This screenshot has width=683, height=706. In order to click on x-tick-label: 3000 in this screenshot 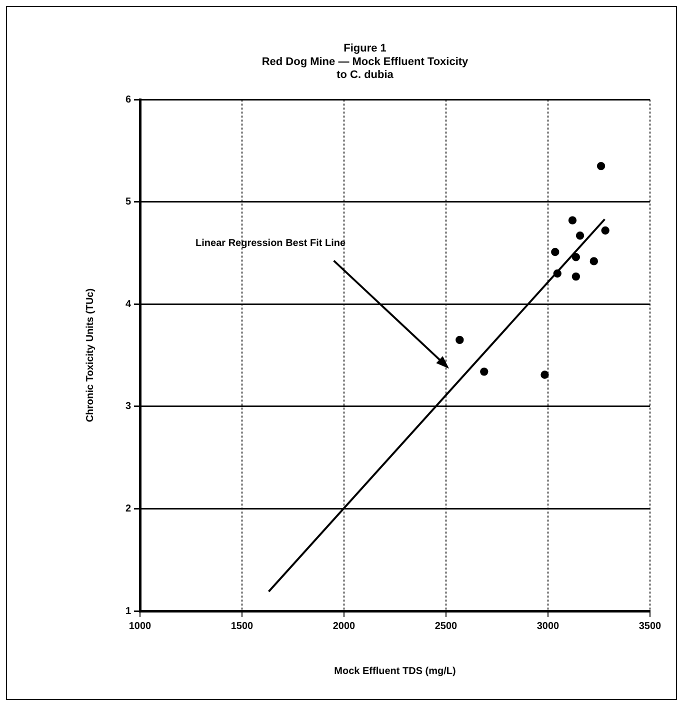, I will do `click(548, 626)`.